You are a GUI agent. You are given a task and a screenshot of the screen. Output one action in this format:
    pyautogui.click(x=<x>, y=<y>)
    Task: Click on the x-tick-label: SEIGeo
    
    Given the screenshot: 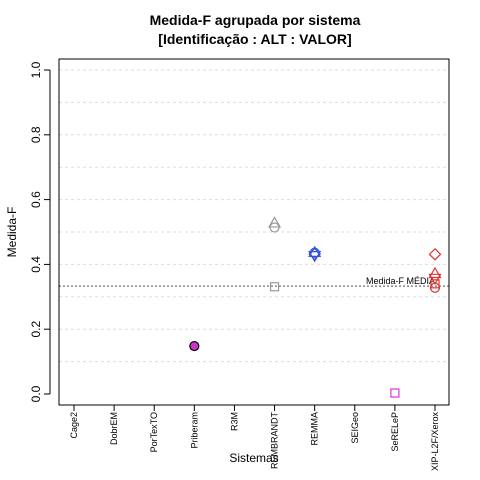 What is the action you would take?
    pyautogui.click(x=355, y=428)
    